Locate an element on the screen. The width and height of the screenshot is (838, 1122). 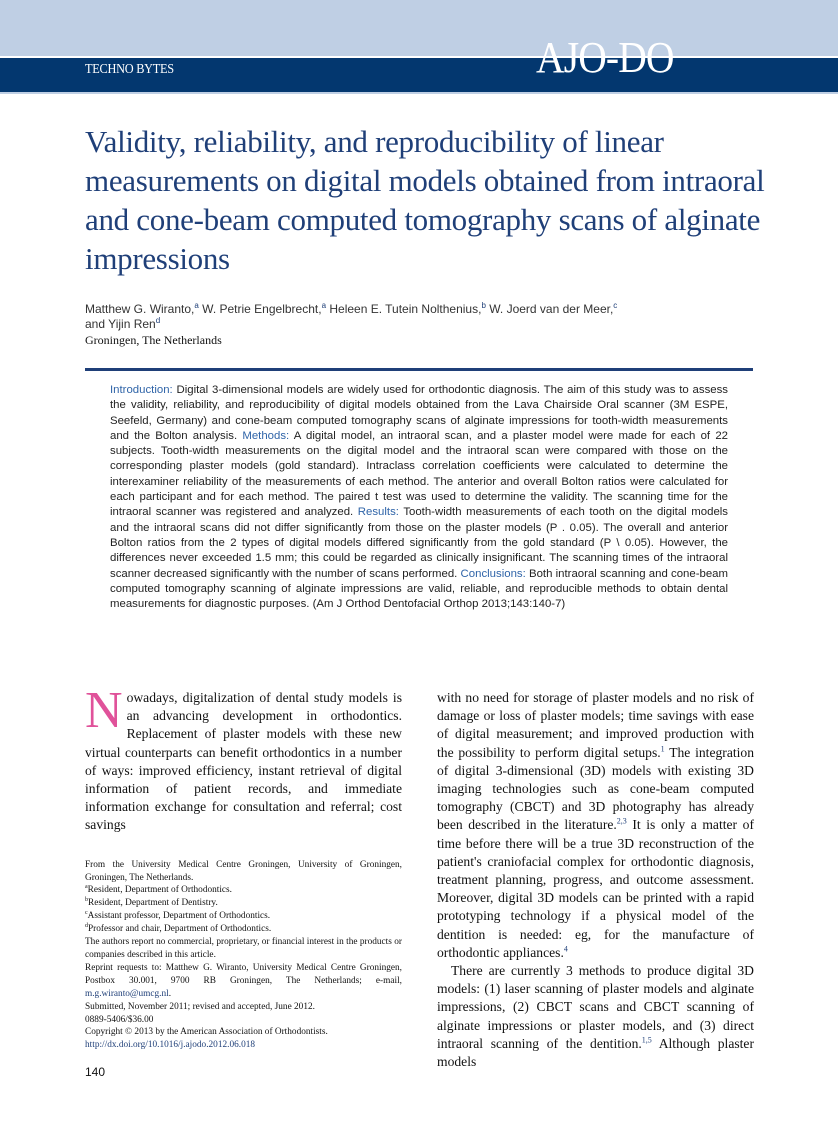
footnote-mark: c is located at coordinates (86, 913).